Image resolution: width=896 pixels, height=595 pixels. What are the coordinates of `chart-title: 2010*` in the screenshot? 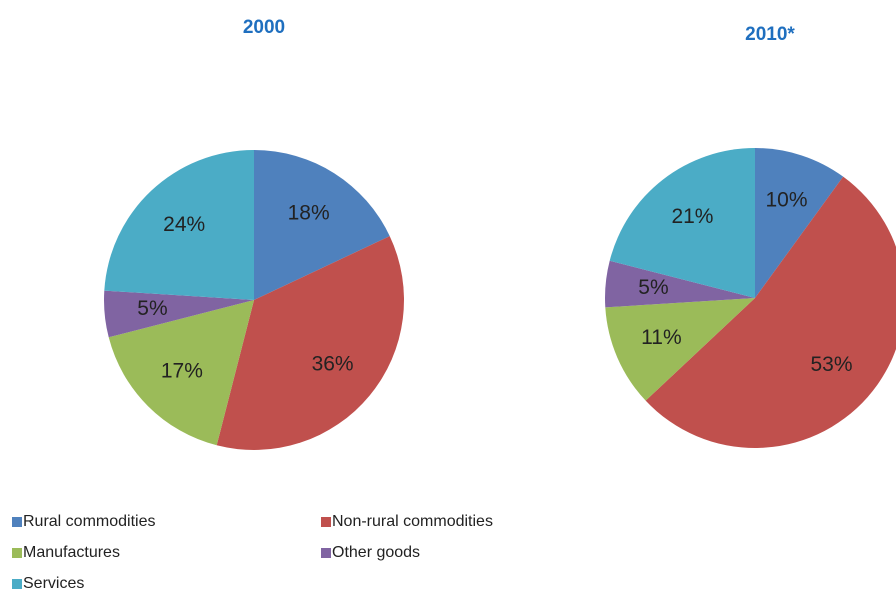 It's located at (770, 34).